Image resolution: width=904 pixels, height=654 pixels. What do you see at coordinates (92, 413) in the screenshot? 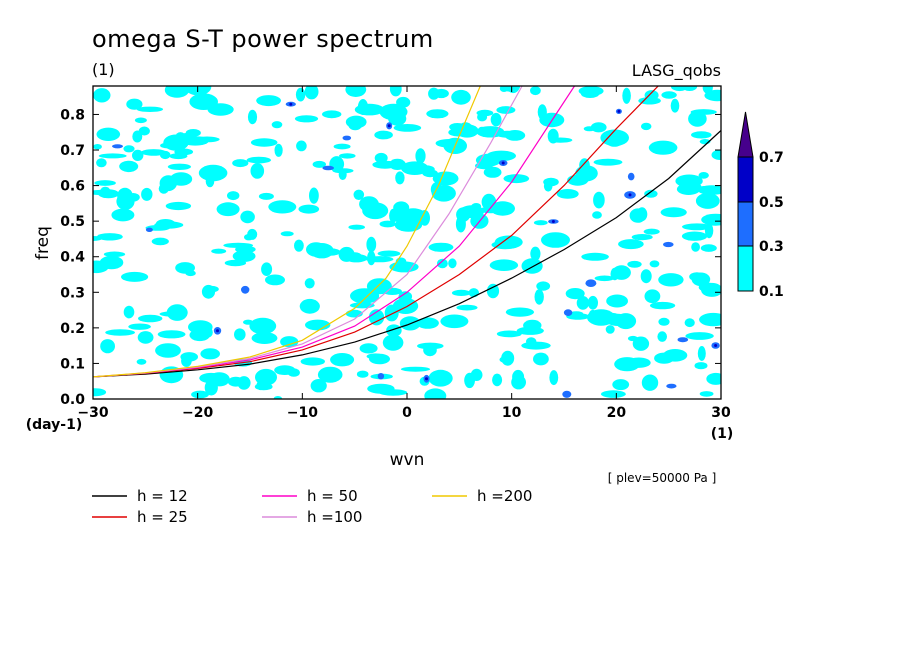
I see `x-tick-label: −30` at bounding box center [92, 413].